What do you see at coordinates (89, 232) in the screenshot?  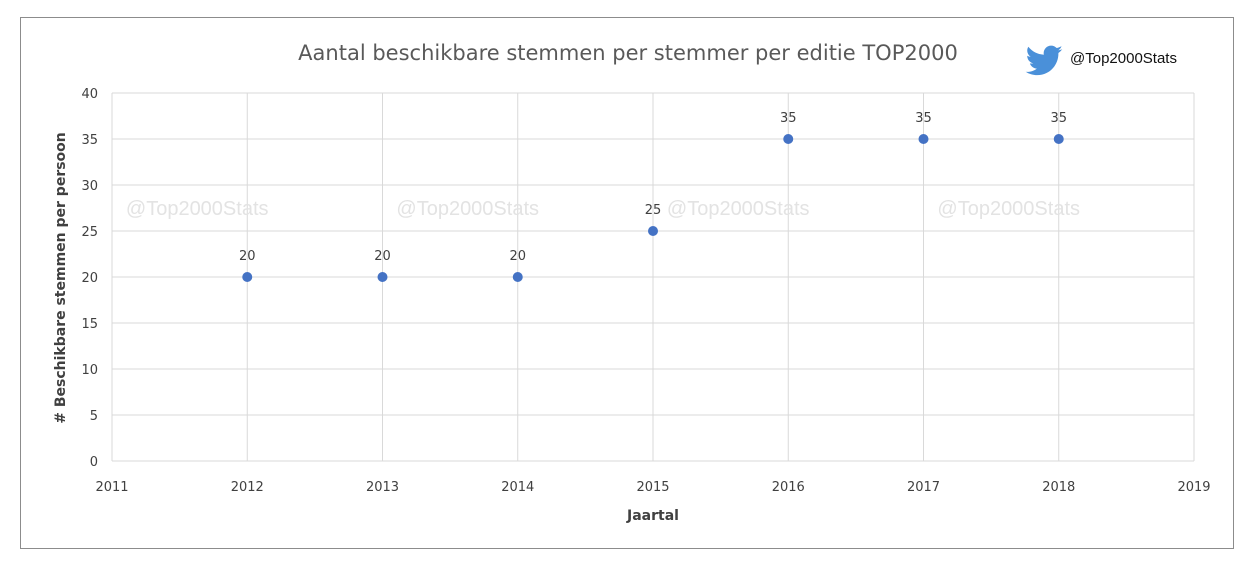 I see `y-tick-label: 25` at bounding box center [89, 232].